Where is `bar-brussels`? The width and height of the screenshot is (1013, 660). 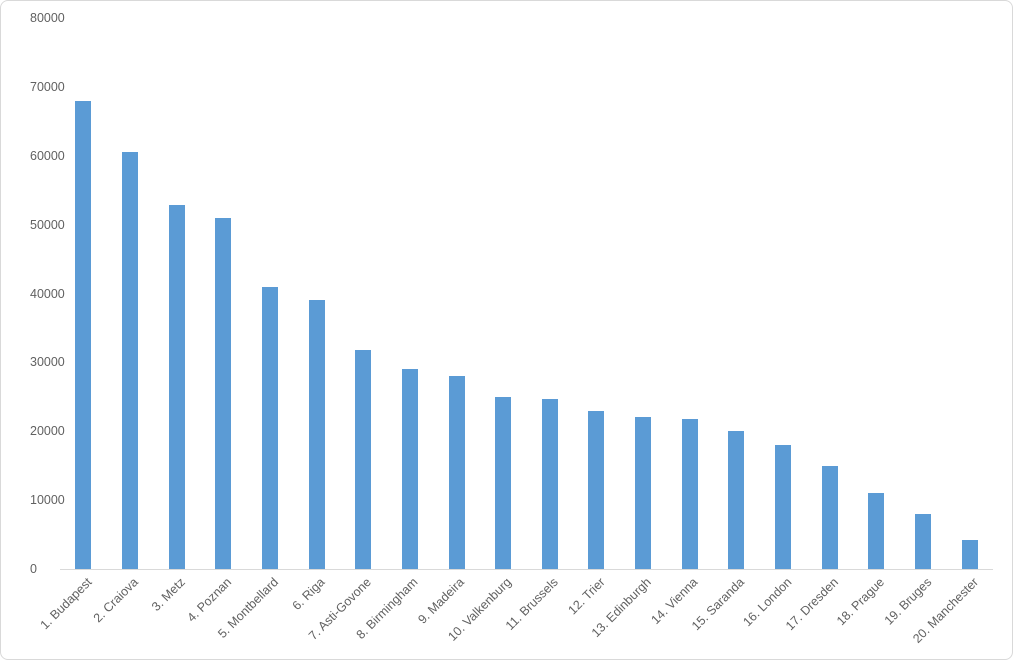
bar-brussels is located at coordinates (550, 484).